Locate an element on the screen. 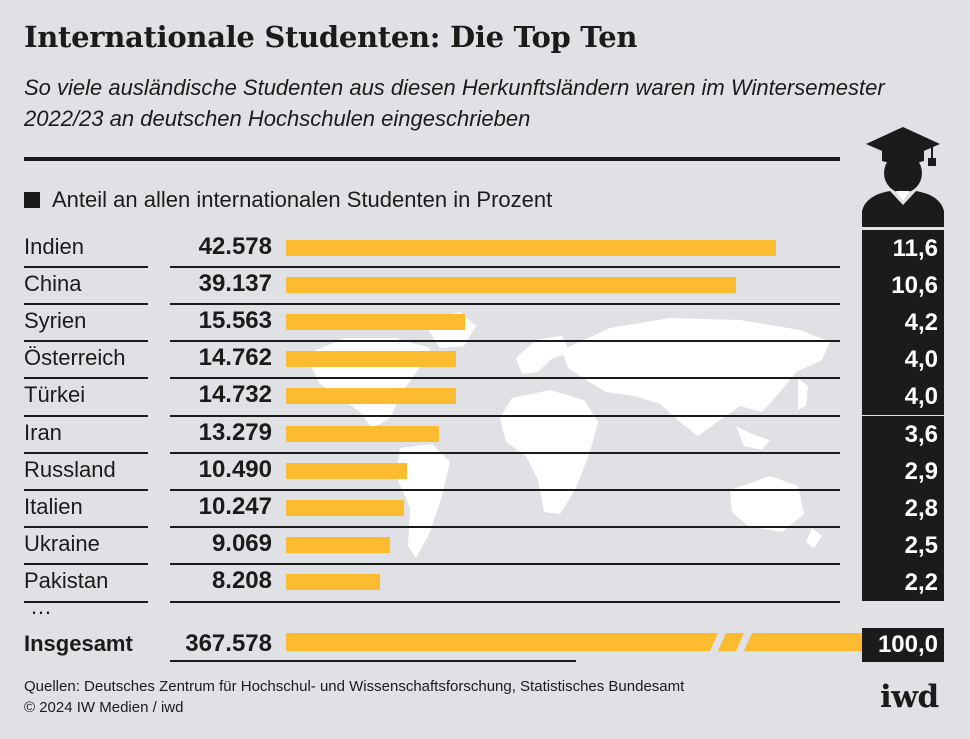 Image resolution: width=970 pixels, height=739 pixels. country-label: Iran is located at coordinates (43, 432).